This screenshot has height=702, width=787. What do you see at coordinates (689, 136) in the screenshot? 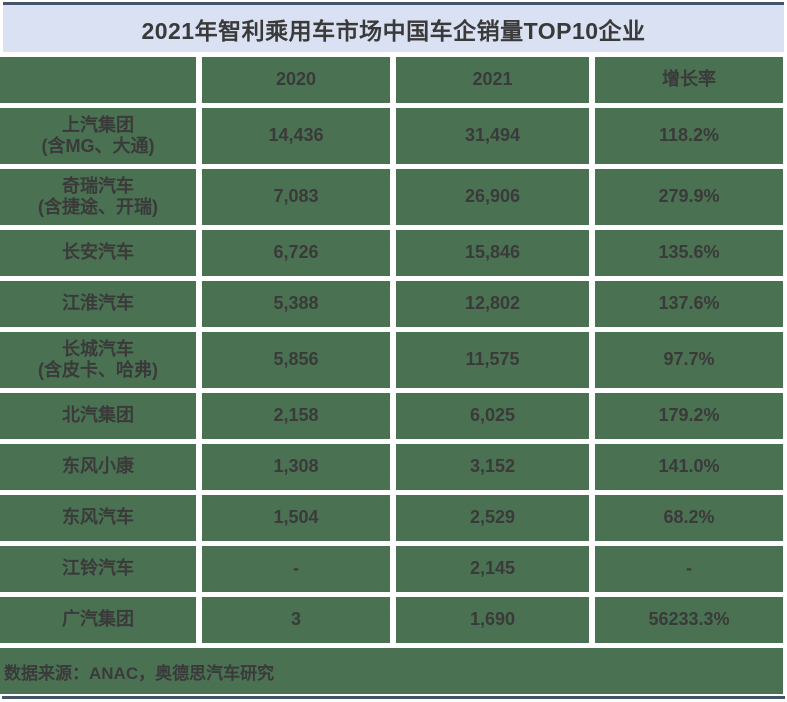
I see `growth-cell: 118.2%` at bounding box center [689, 136].